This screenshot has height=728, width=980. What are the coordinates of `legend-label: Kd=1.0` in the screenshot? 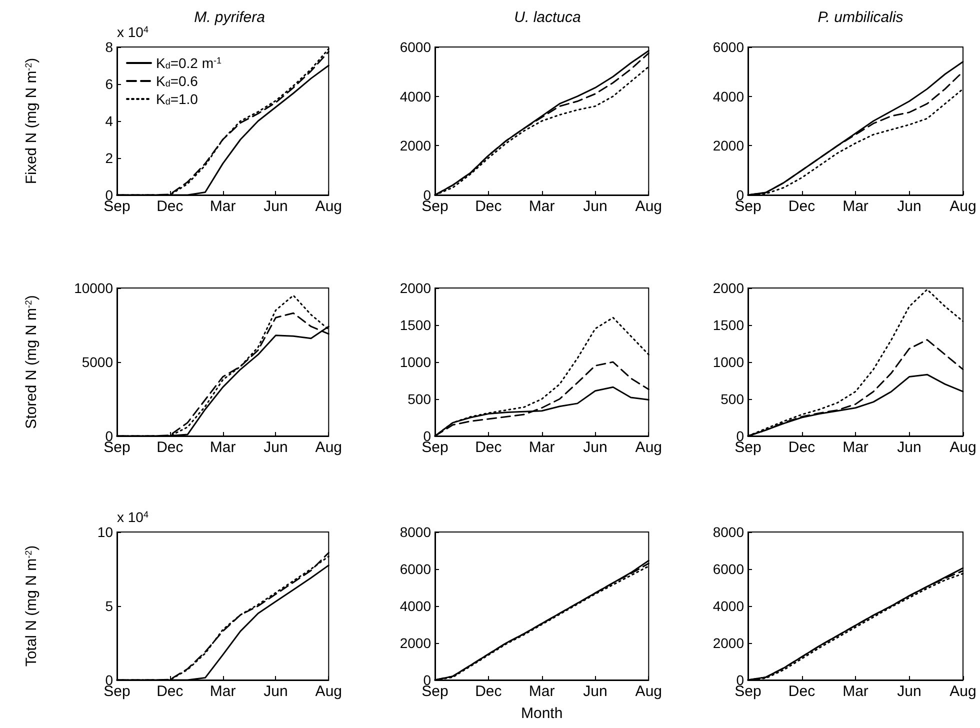 It's located at (177, 99).